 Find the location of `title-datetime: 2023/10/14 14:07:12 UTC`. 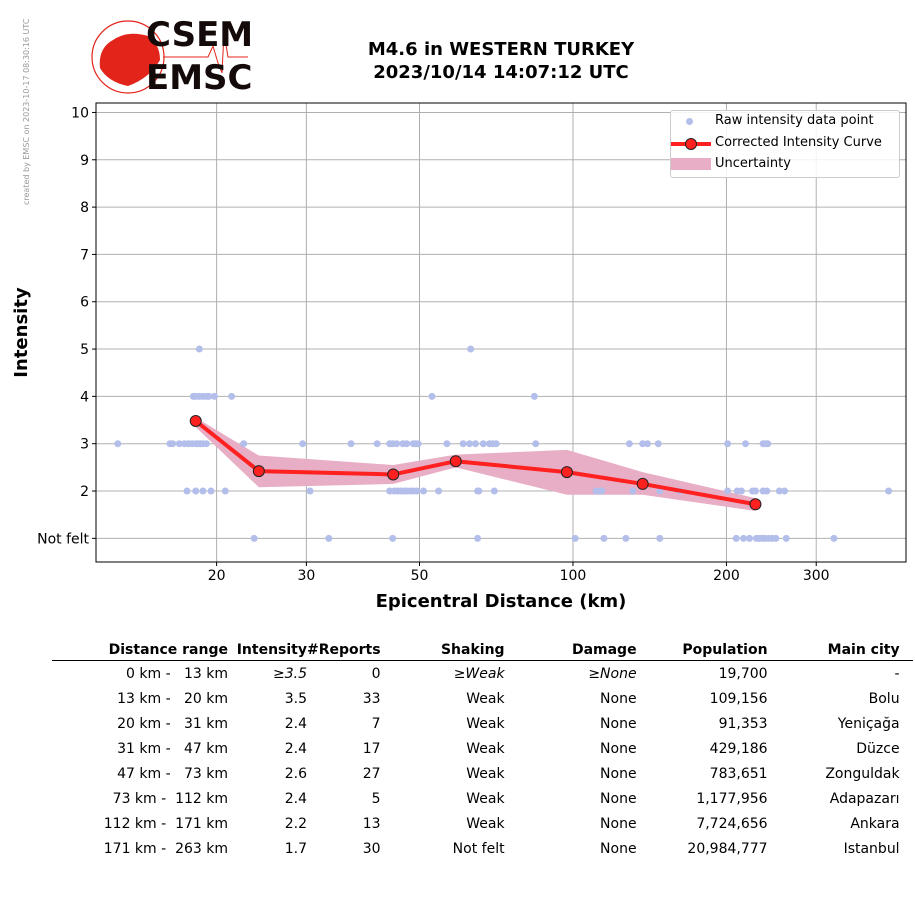

title-datetime: 2023/10/14 14:07:12 UTC is located at coordinates (501, 72).